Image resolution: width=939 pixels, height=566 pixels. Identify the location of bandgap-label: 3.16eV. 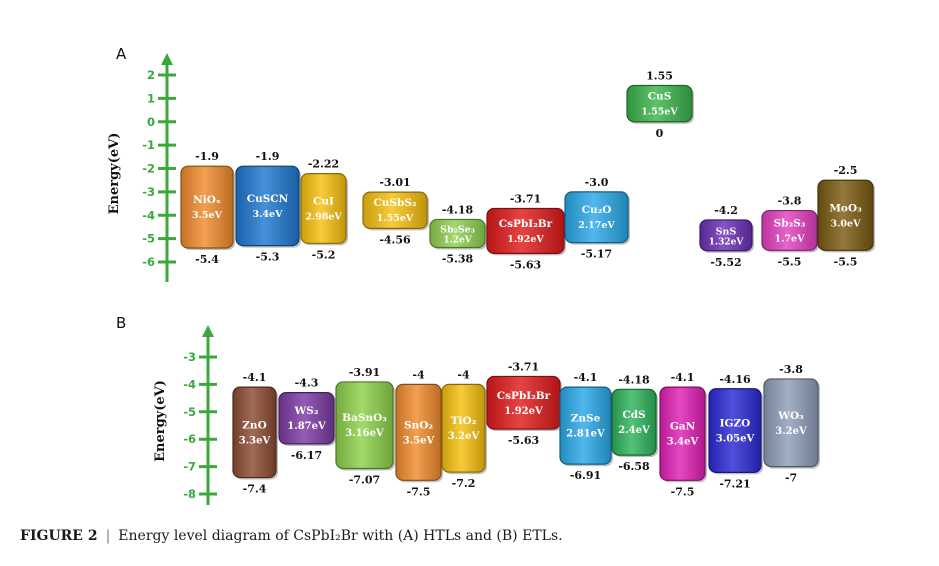
(364, 433).